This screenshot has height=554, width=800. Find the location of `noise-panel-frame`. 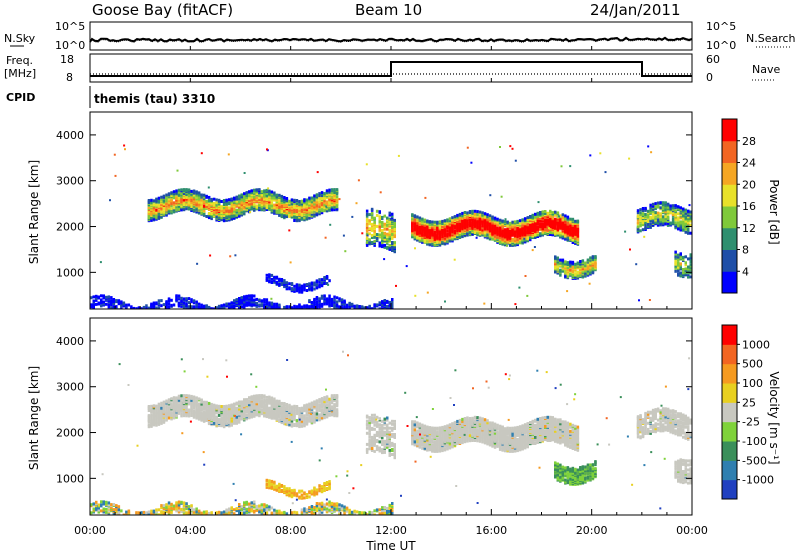

noise-panel-frame is located at coordinates (391, 36).